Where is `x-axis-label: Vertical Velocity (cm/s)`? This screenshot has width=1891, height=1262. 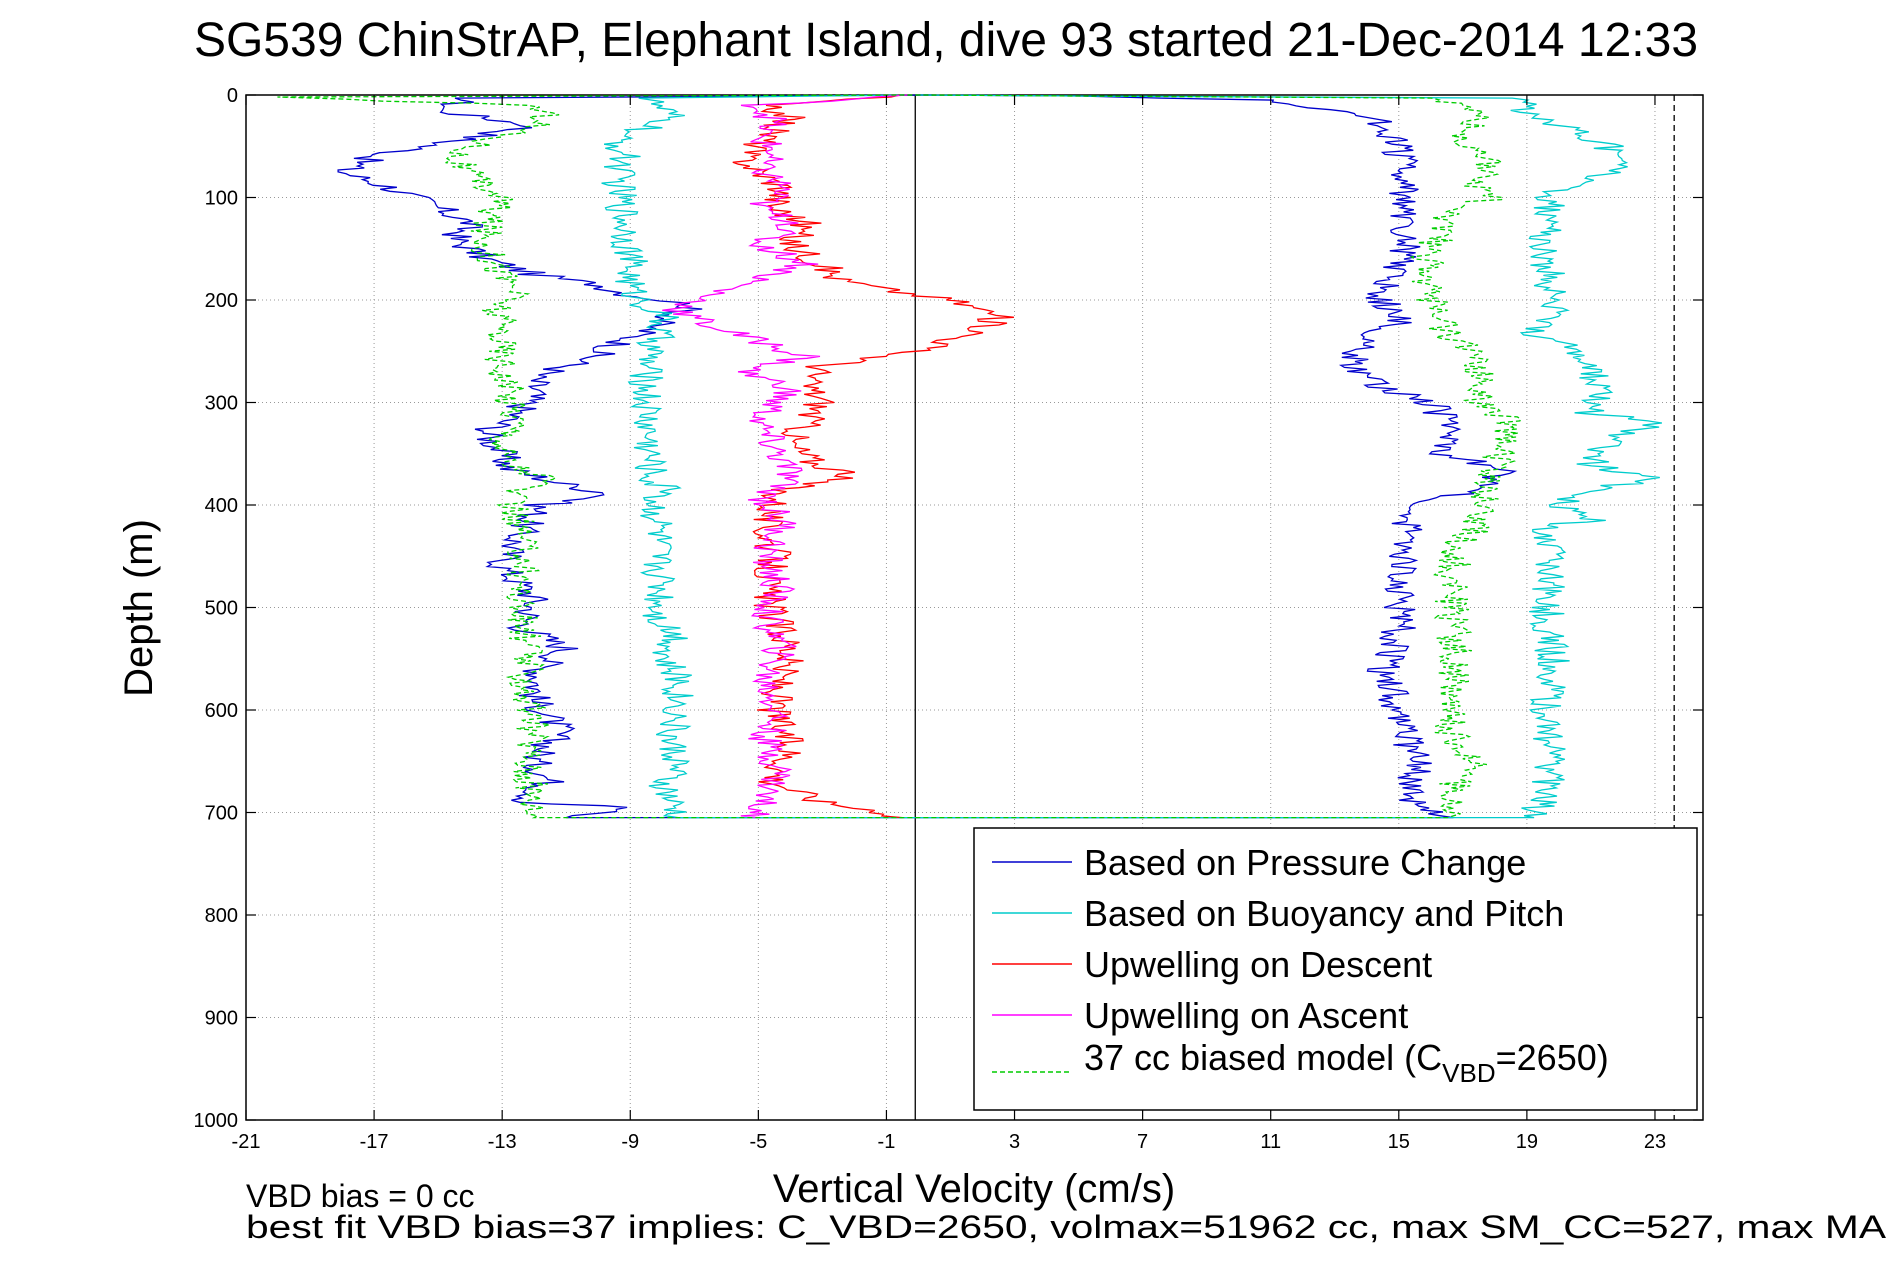
x-axis-label: Vertical Velocity (cm/s) is located at coordinates (974, 1189).